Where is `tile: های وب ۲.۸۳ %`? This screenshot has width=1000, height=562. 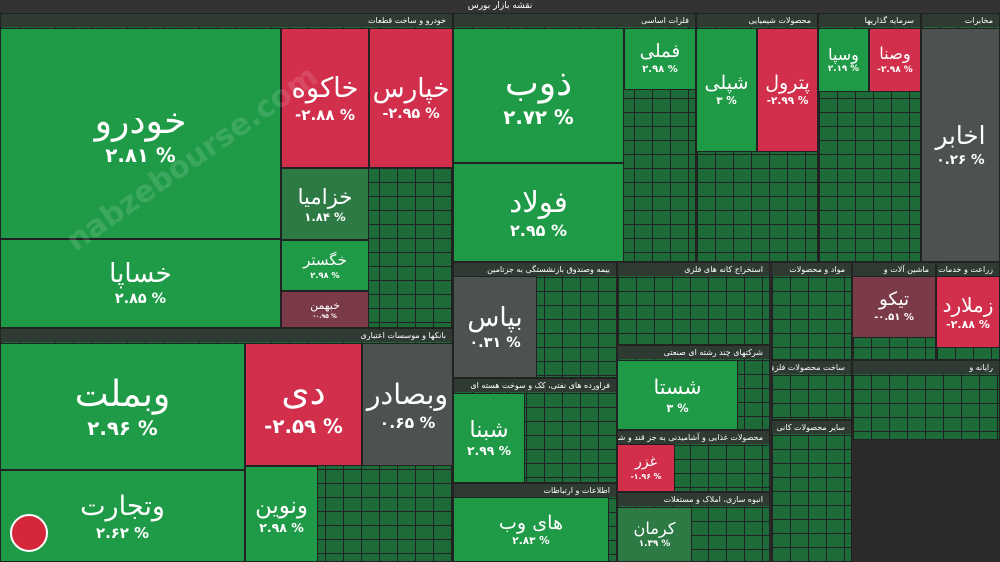
tile: های وب ۲.۸۳ % is located at coordinates (531, 529).